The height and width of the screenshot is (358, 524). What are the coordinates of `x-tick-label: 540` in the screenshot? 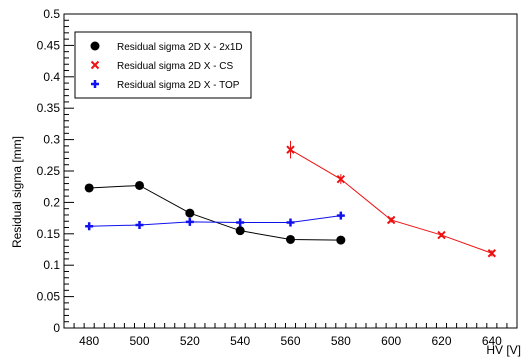 It's located at (240, 341).